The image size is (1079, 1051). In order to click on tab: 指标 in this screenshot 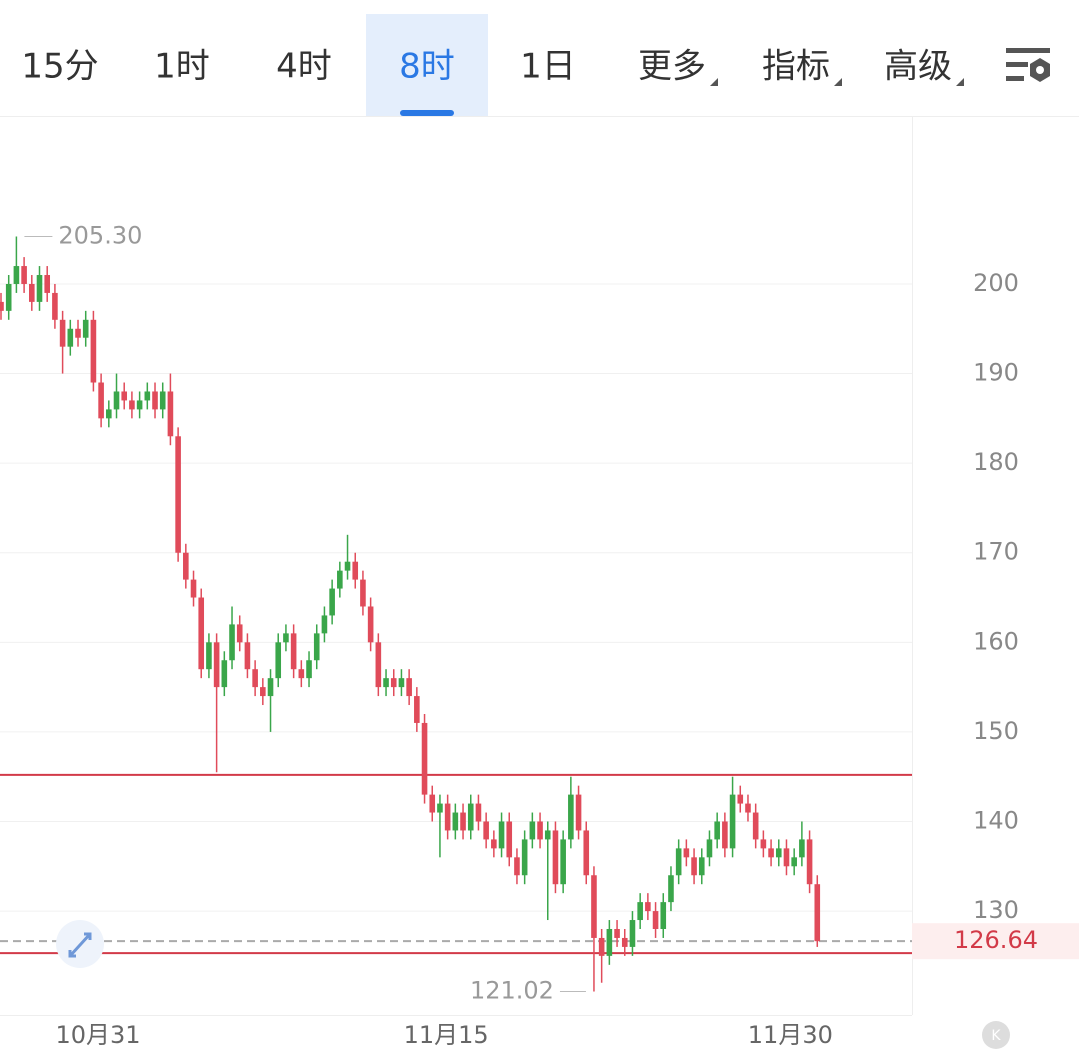, I will do `click(796, 67)`.